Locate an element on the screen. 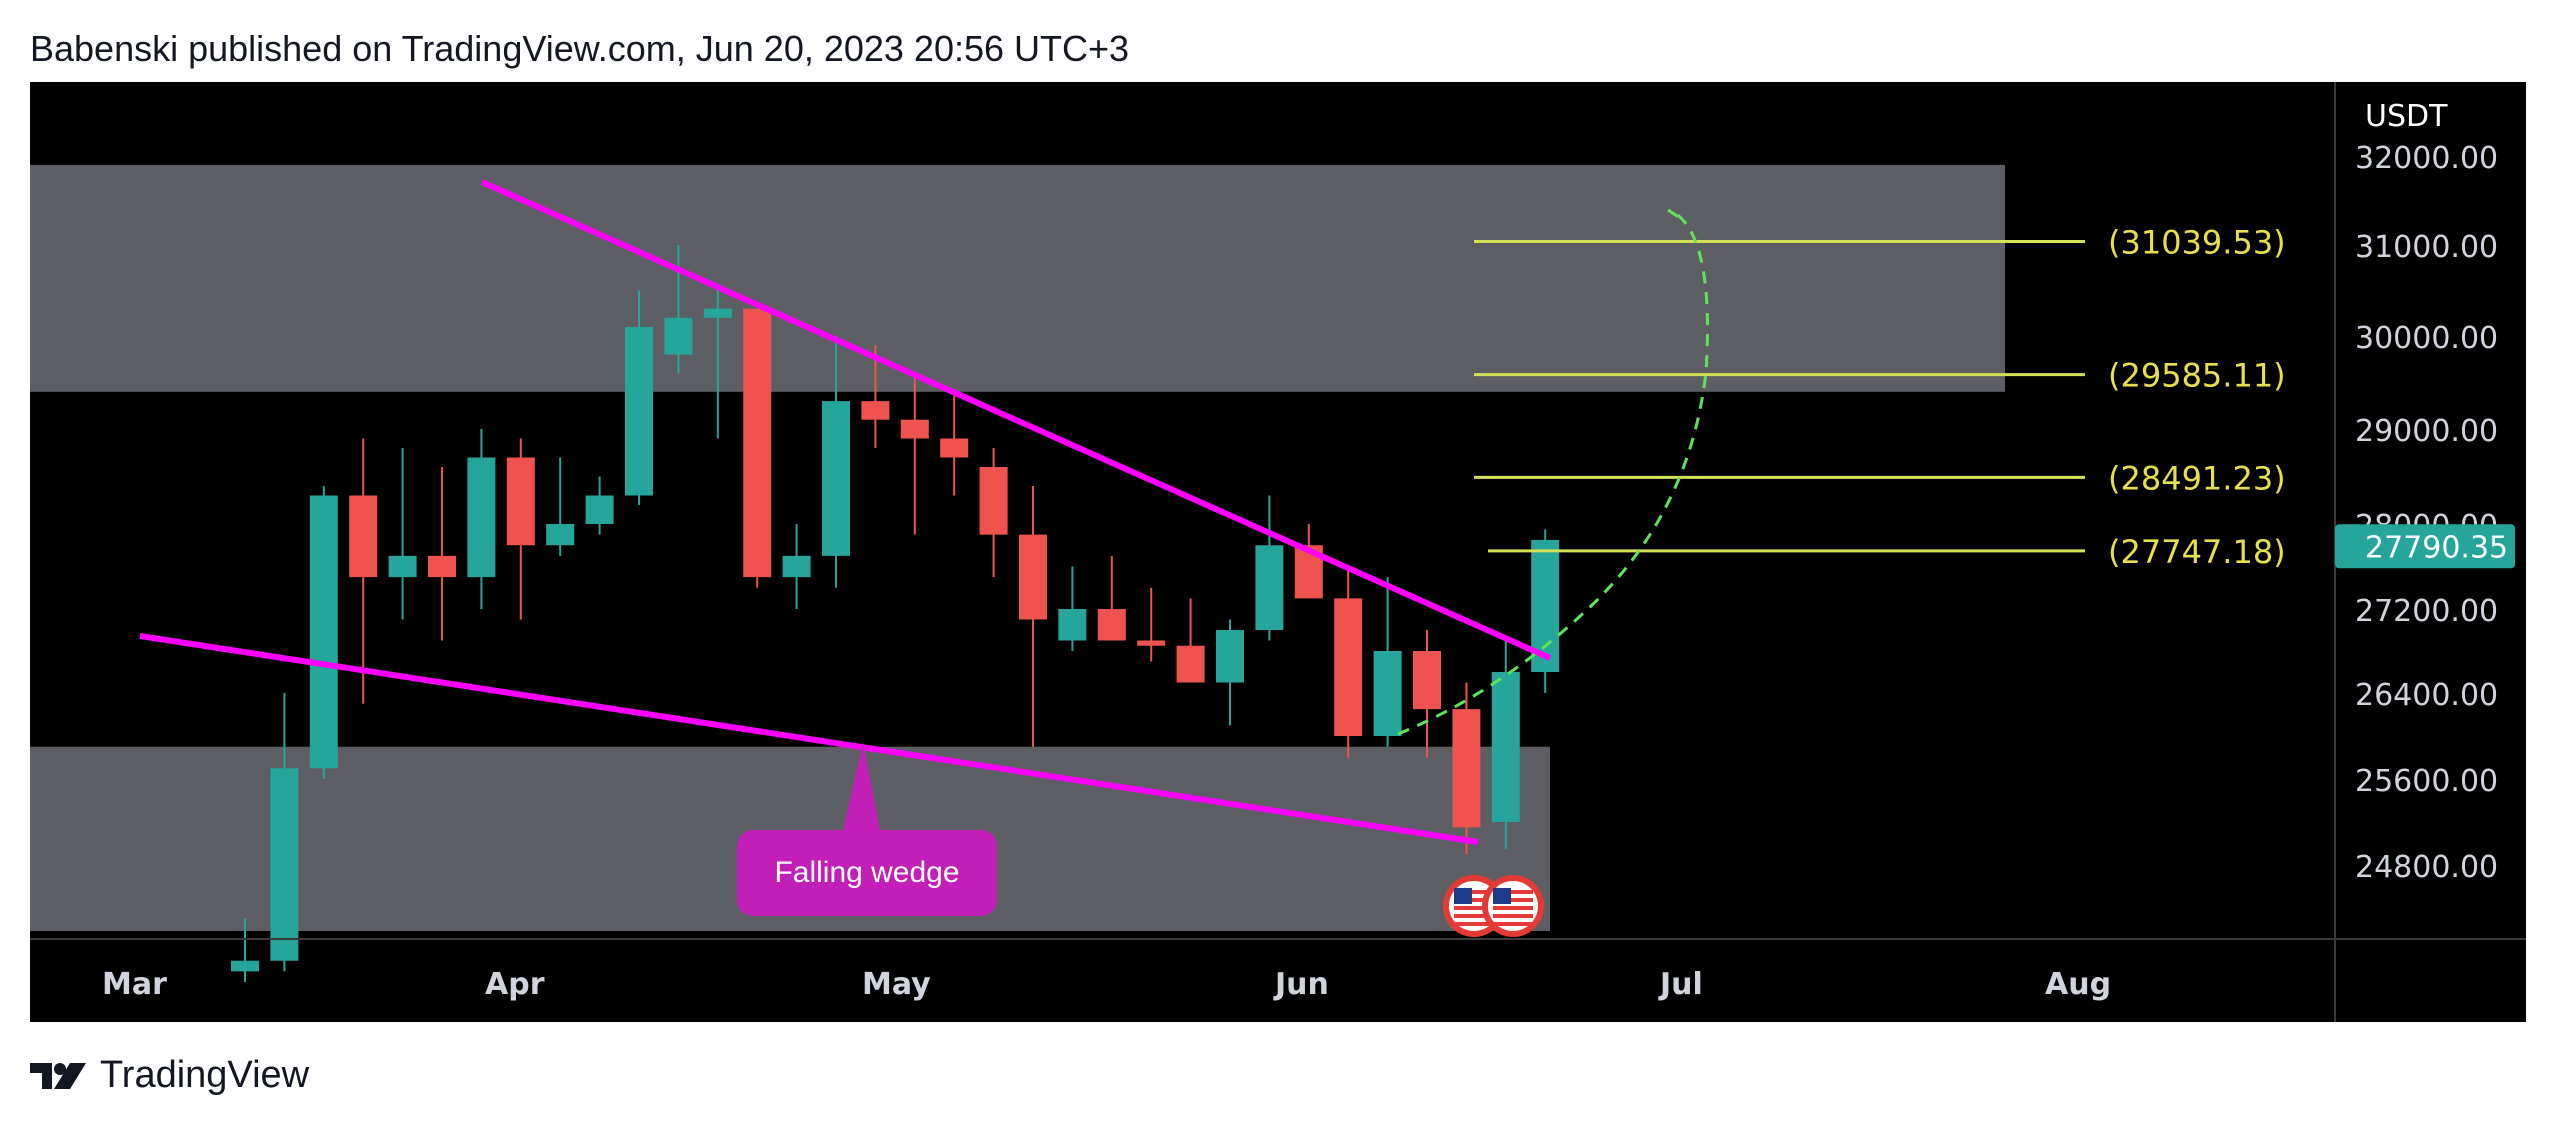 The image size is (2556, 1128). time-axis-label: Jun is located at coordinates (1301, 984).